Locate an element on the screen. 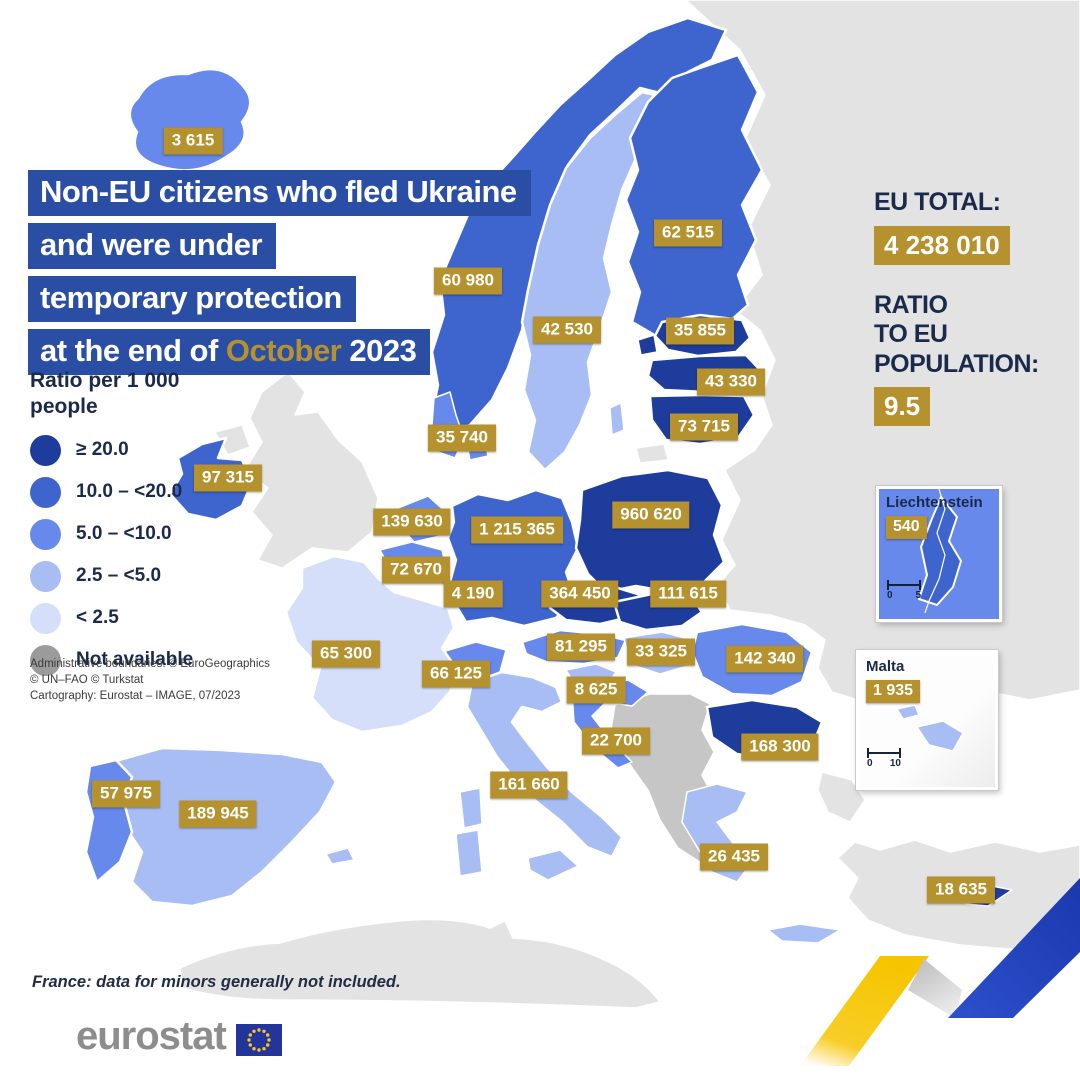  eu-flag-icon is located at coordinates (258, 1039).